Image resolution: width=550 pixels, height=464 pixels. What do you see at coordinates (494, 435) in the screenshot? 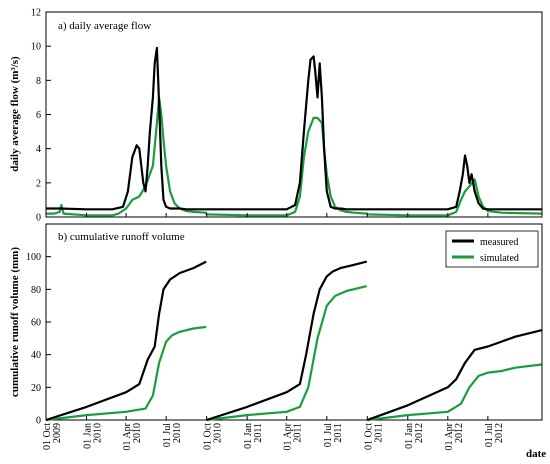
I see `x-tick-label: 01 Jul2012` at bounding box center [494, 435].